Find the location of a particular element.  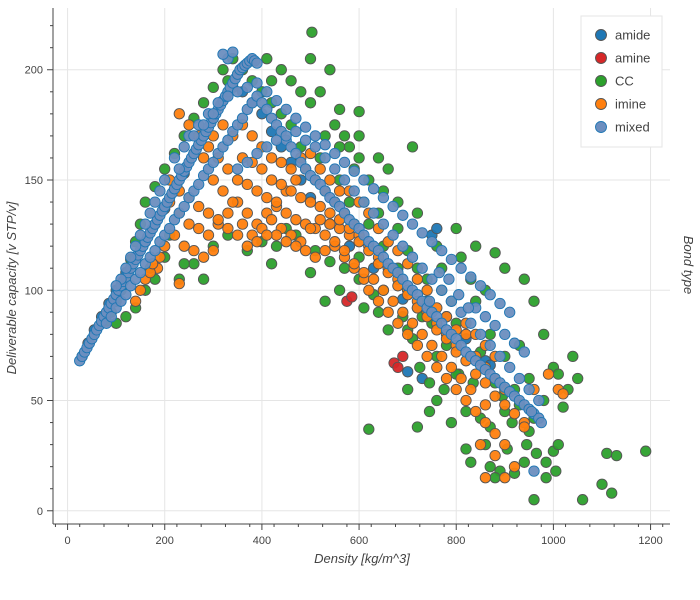

x-tick-label: 200 is located at coordinates (165, 541).